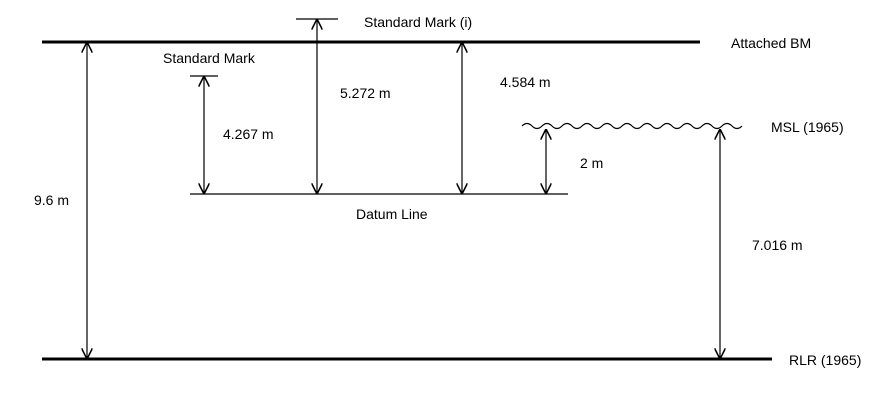  I want to click on value-bm-to-rlr: 9.6 m, so click(51, 200).